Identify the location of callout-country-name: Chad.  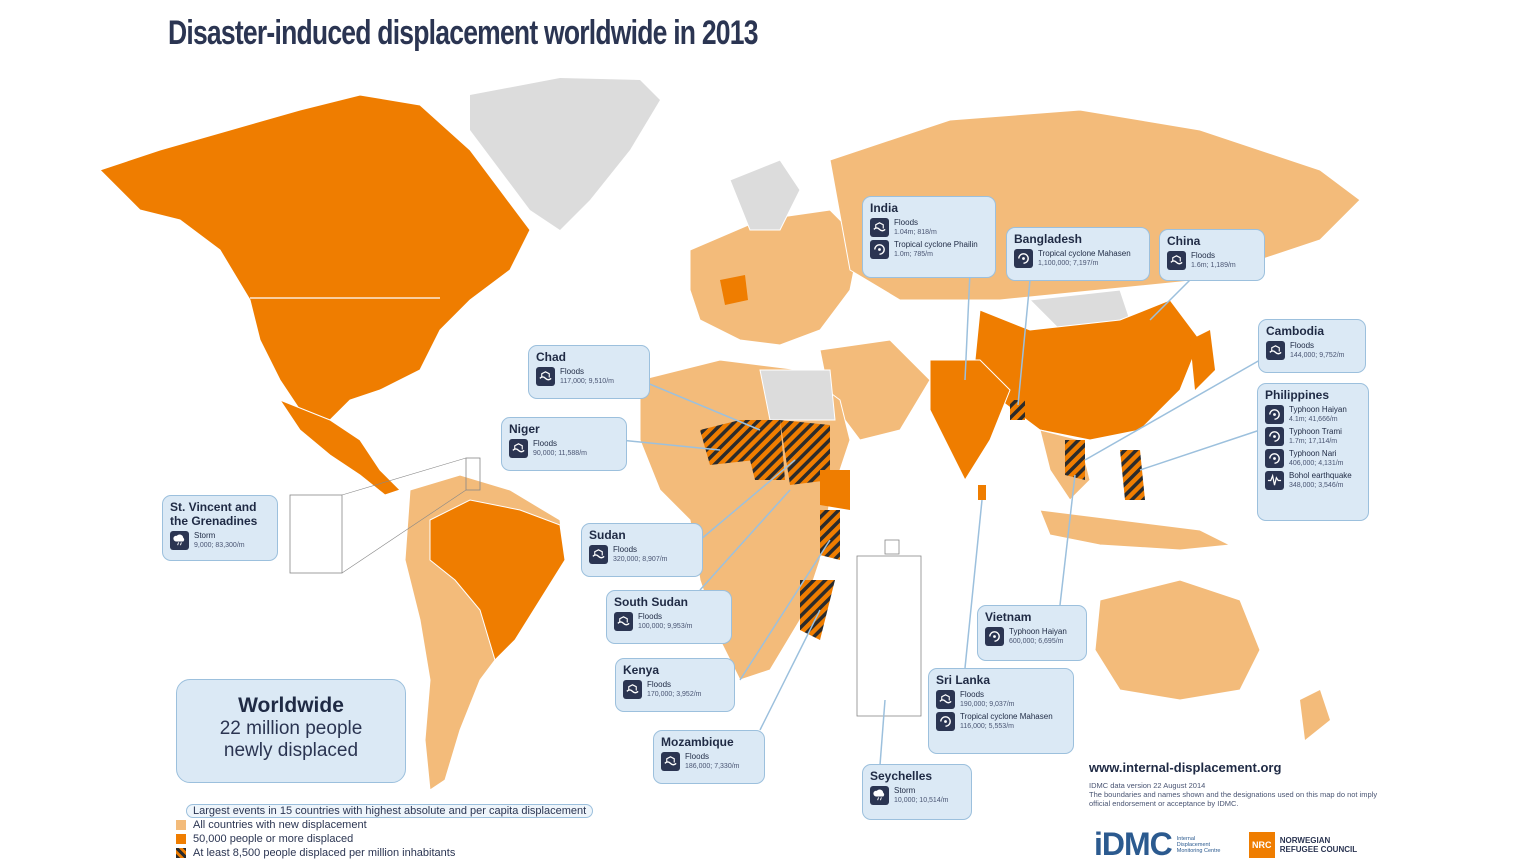
(551, 357).